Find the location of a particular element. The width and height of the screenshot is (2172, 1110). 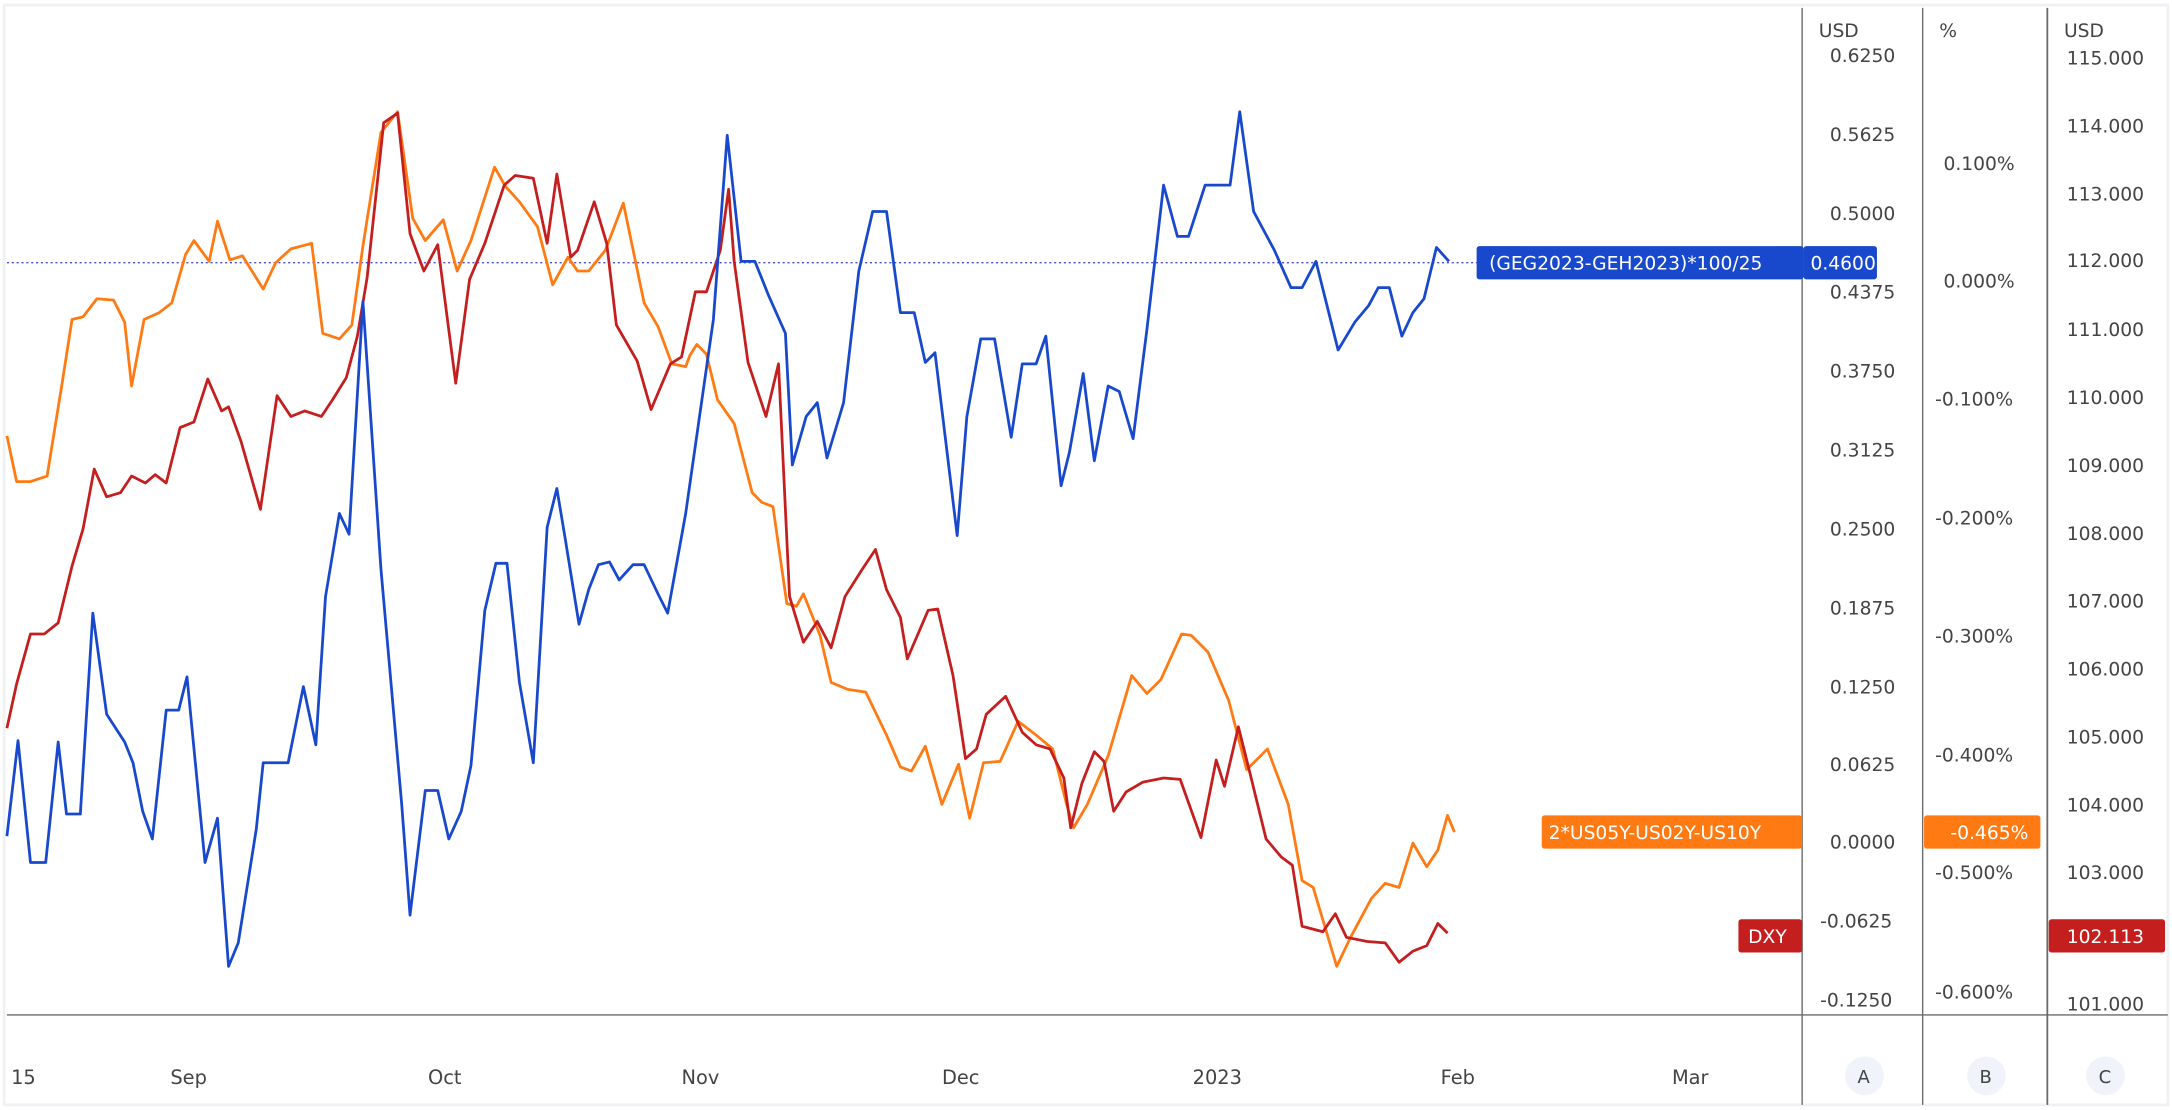

axis-a-tick: -0.1250 is located at coordinates (1856, 1001).